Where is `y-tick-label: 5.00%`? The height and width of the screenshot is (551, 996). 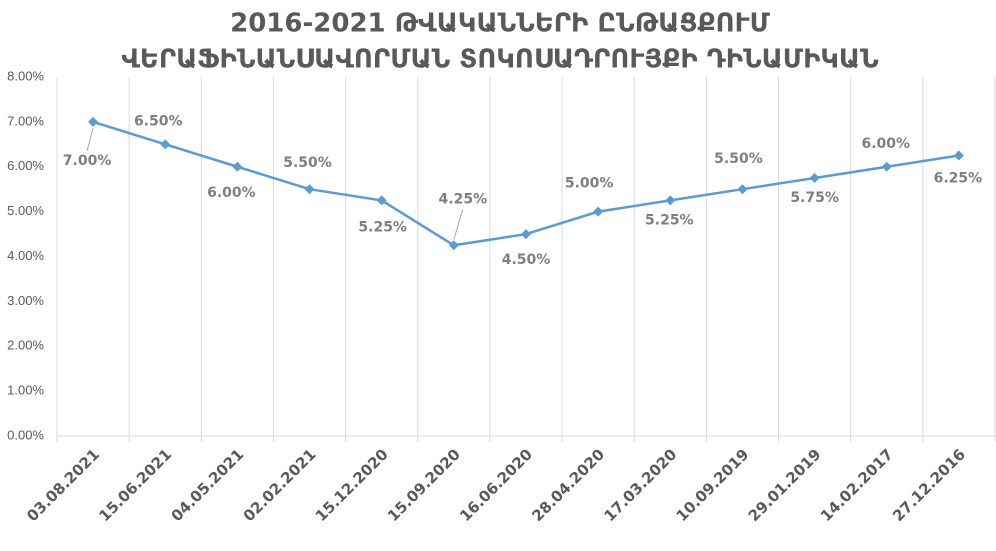
y-tick-label: 5.00% is located at coordinates (25, 210).